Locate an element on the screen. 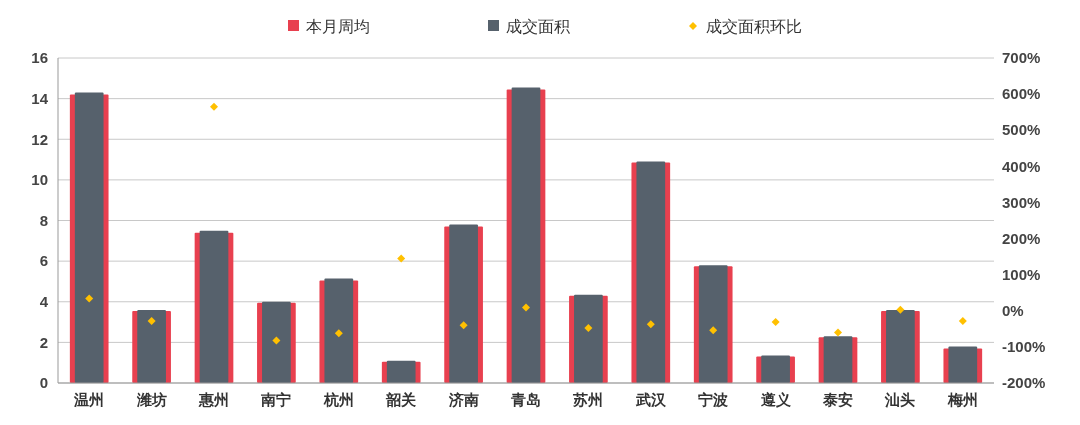  x-tick-label: 苏州 is located at coordinates (588, 399).